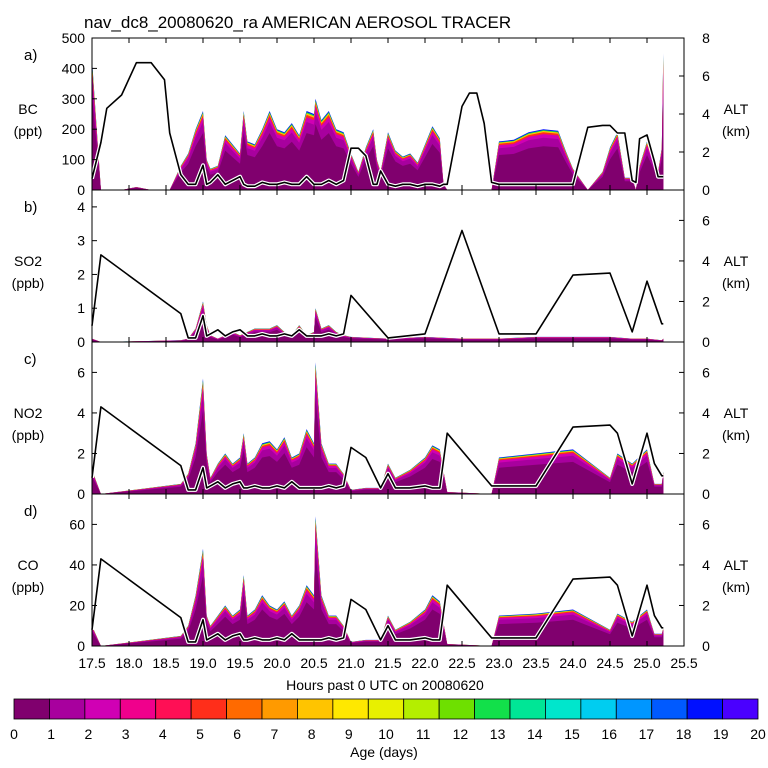 The width and height of the screenshot is (768, 768). What do you see at coordinates (609, 734) in the screenshot?
I see `colorbar-tick-label: 16` at bounding box center [609, 734].